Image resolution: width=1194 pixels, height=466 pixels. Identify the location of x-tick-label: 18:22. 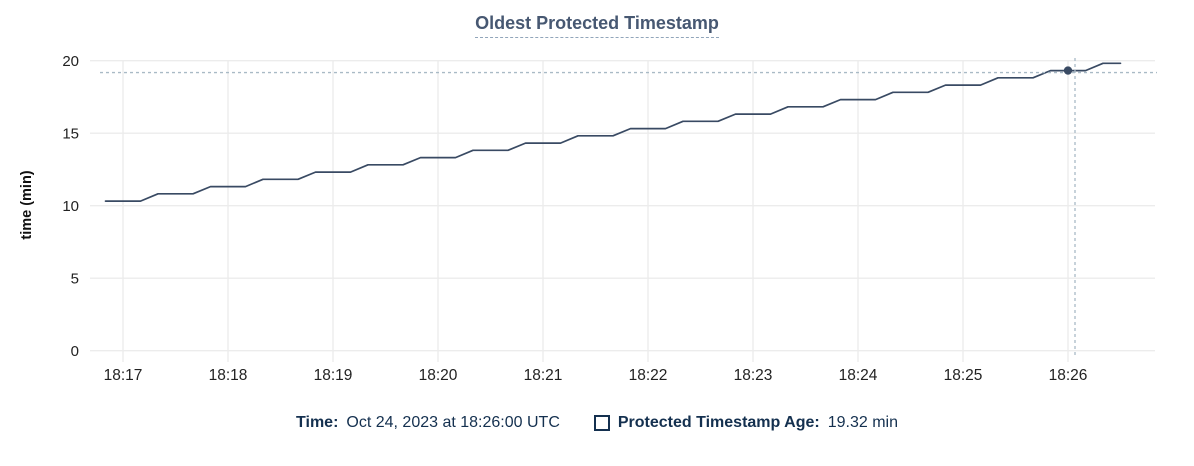
(648, 375).